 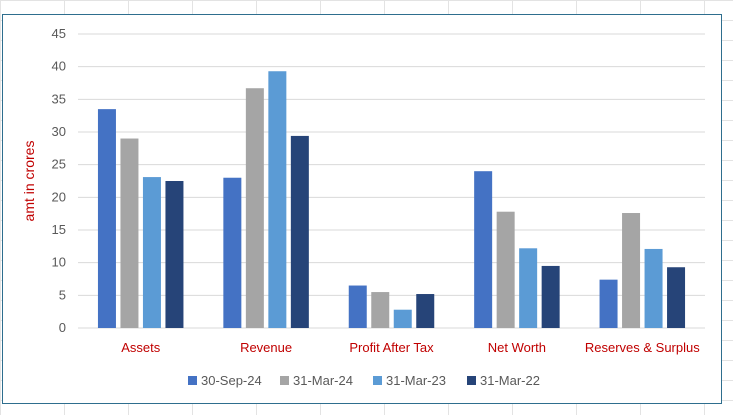 I want to click on y-tick-label: 10, so click(x=59, y=262).